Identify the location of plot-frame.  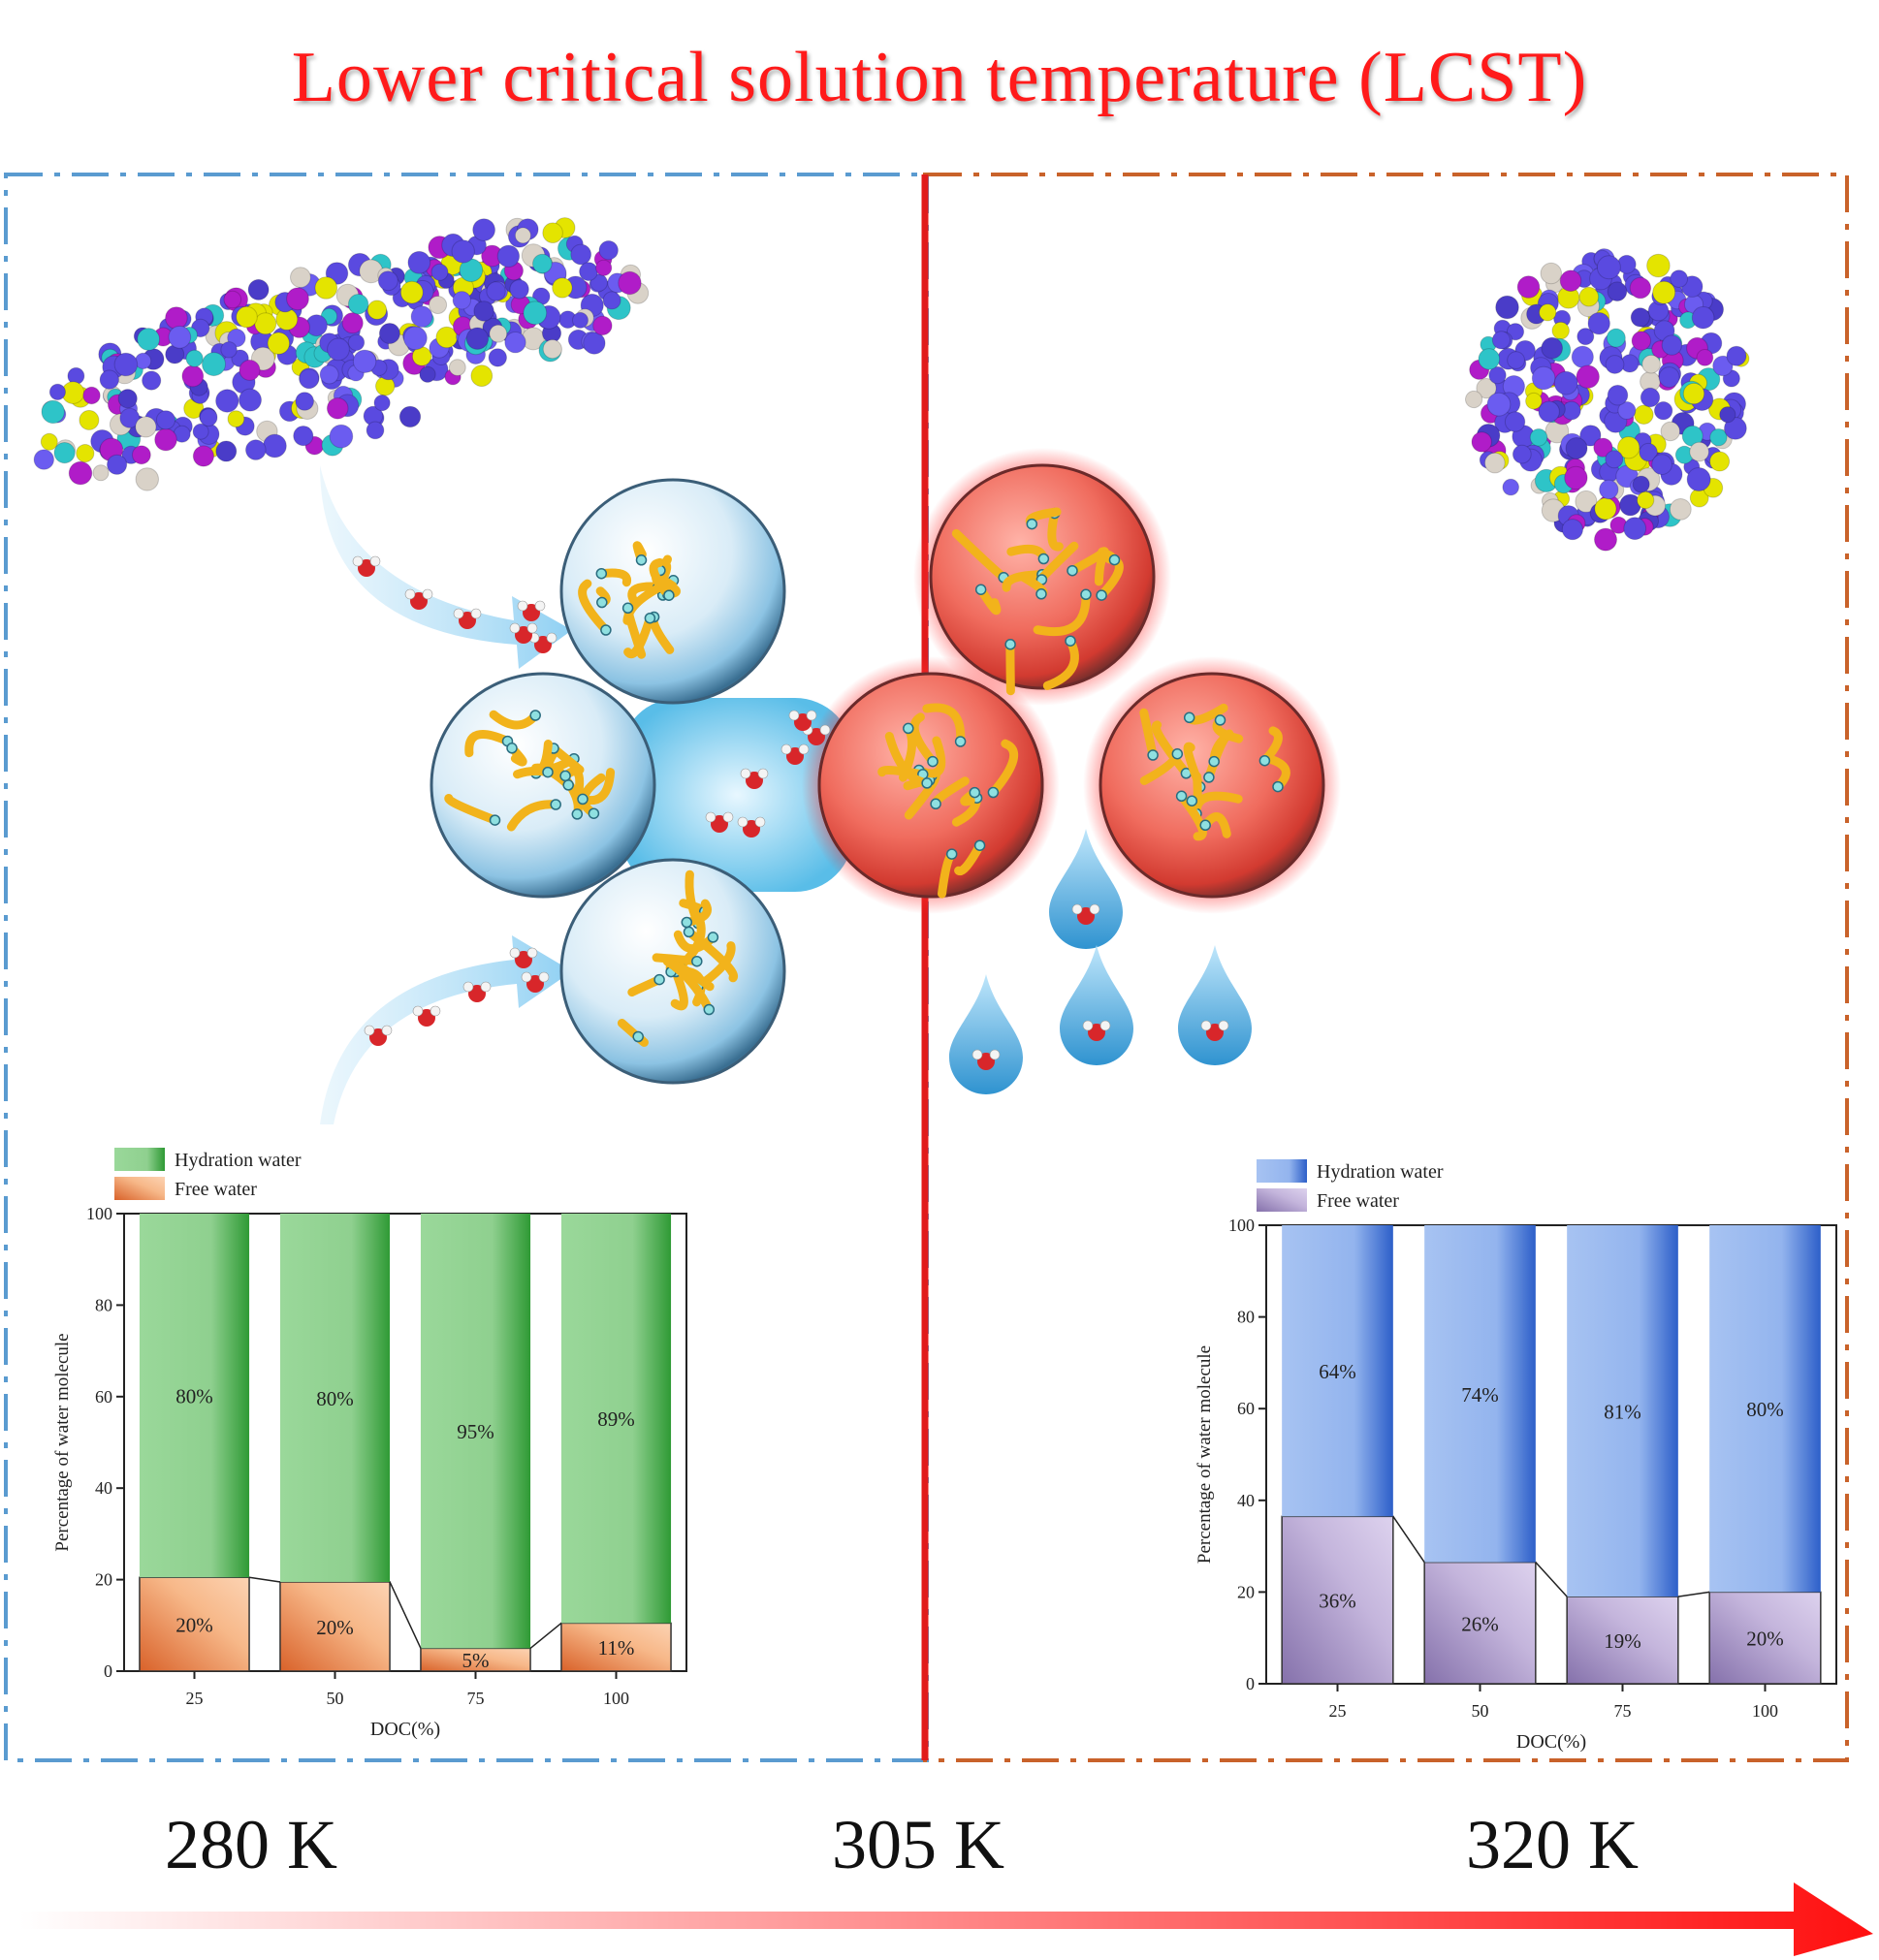
(405, 1442).